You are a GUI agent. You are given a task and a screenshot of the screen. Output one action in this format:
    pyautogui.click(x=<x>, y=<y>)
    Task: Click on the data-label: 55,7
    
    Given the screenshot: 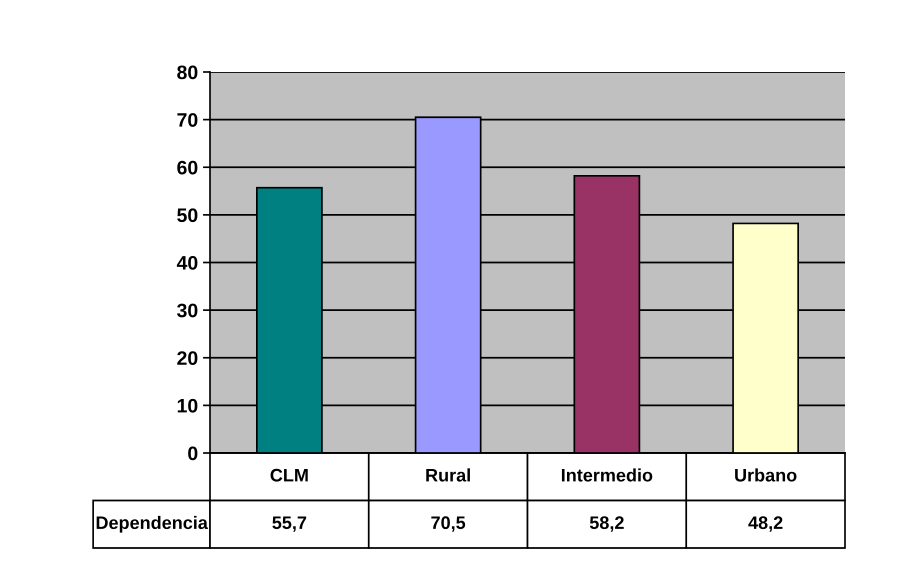 What is the action you would take?
    pyautogui.click(x=289, y=524)
    